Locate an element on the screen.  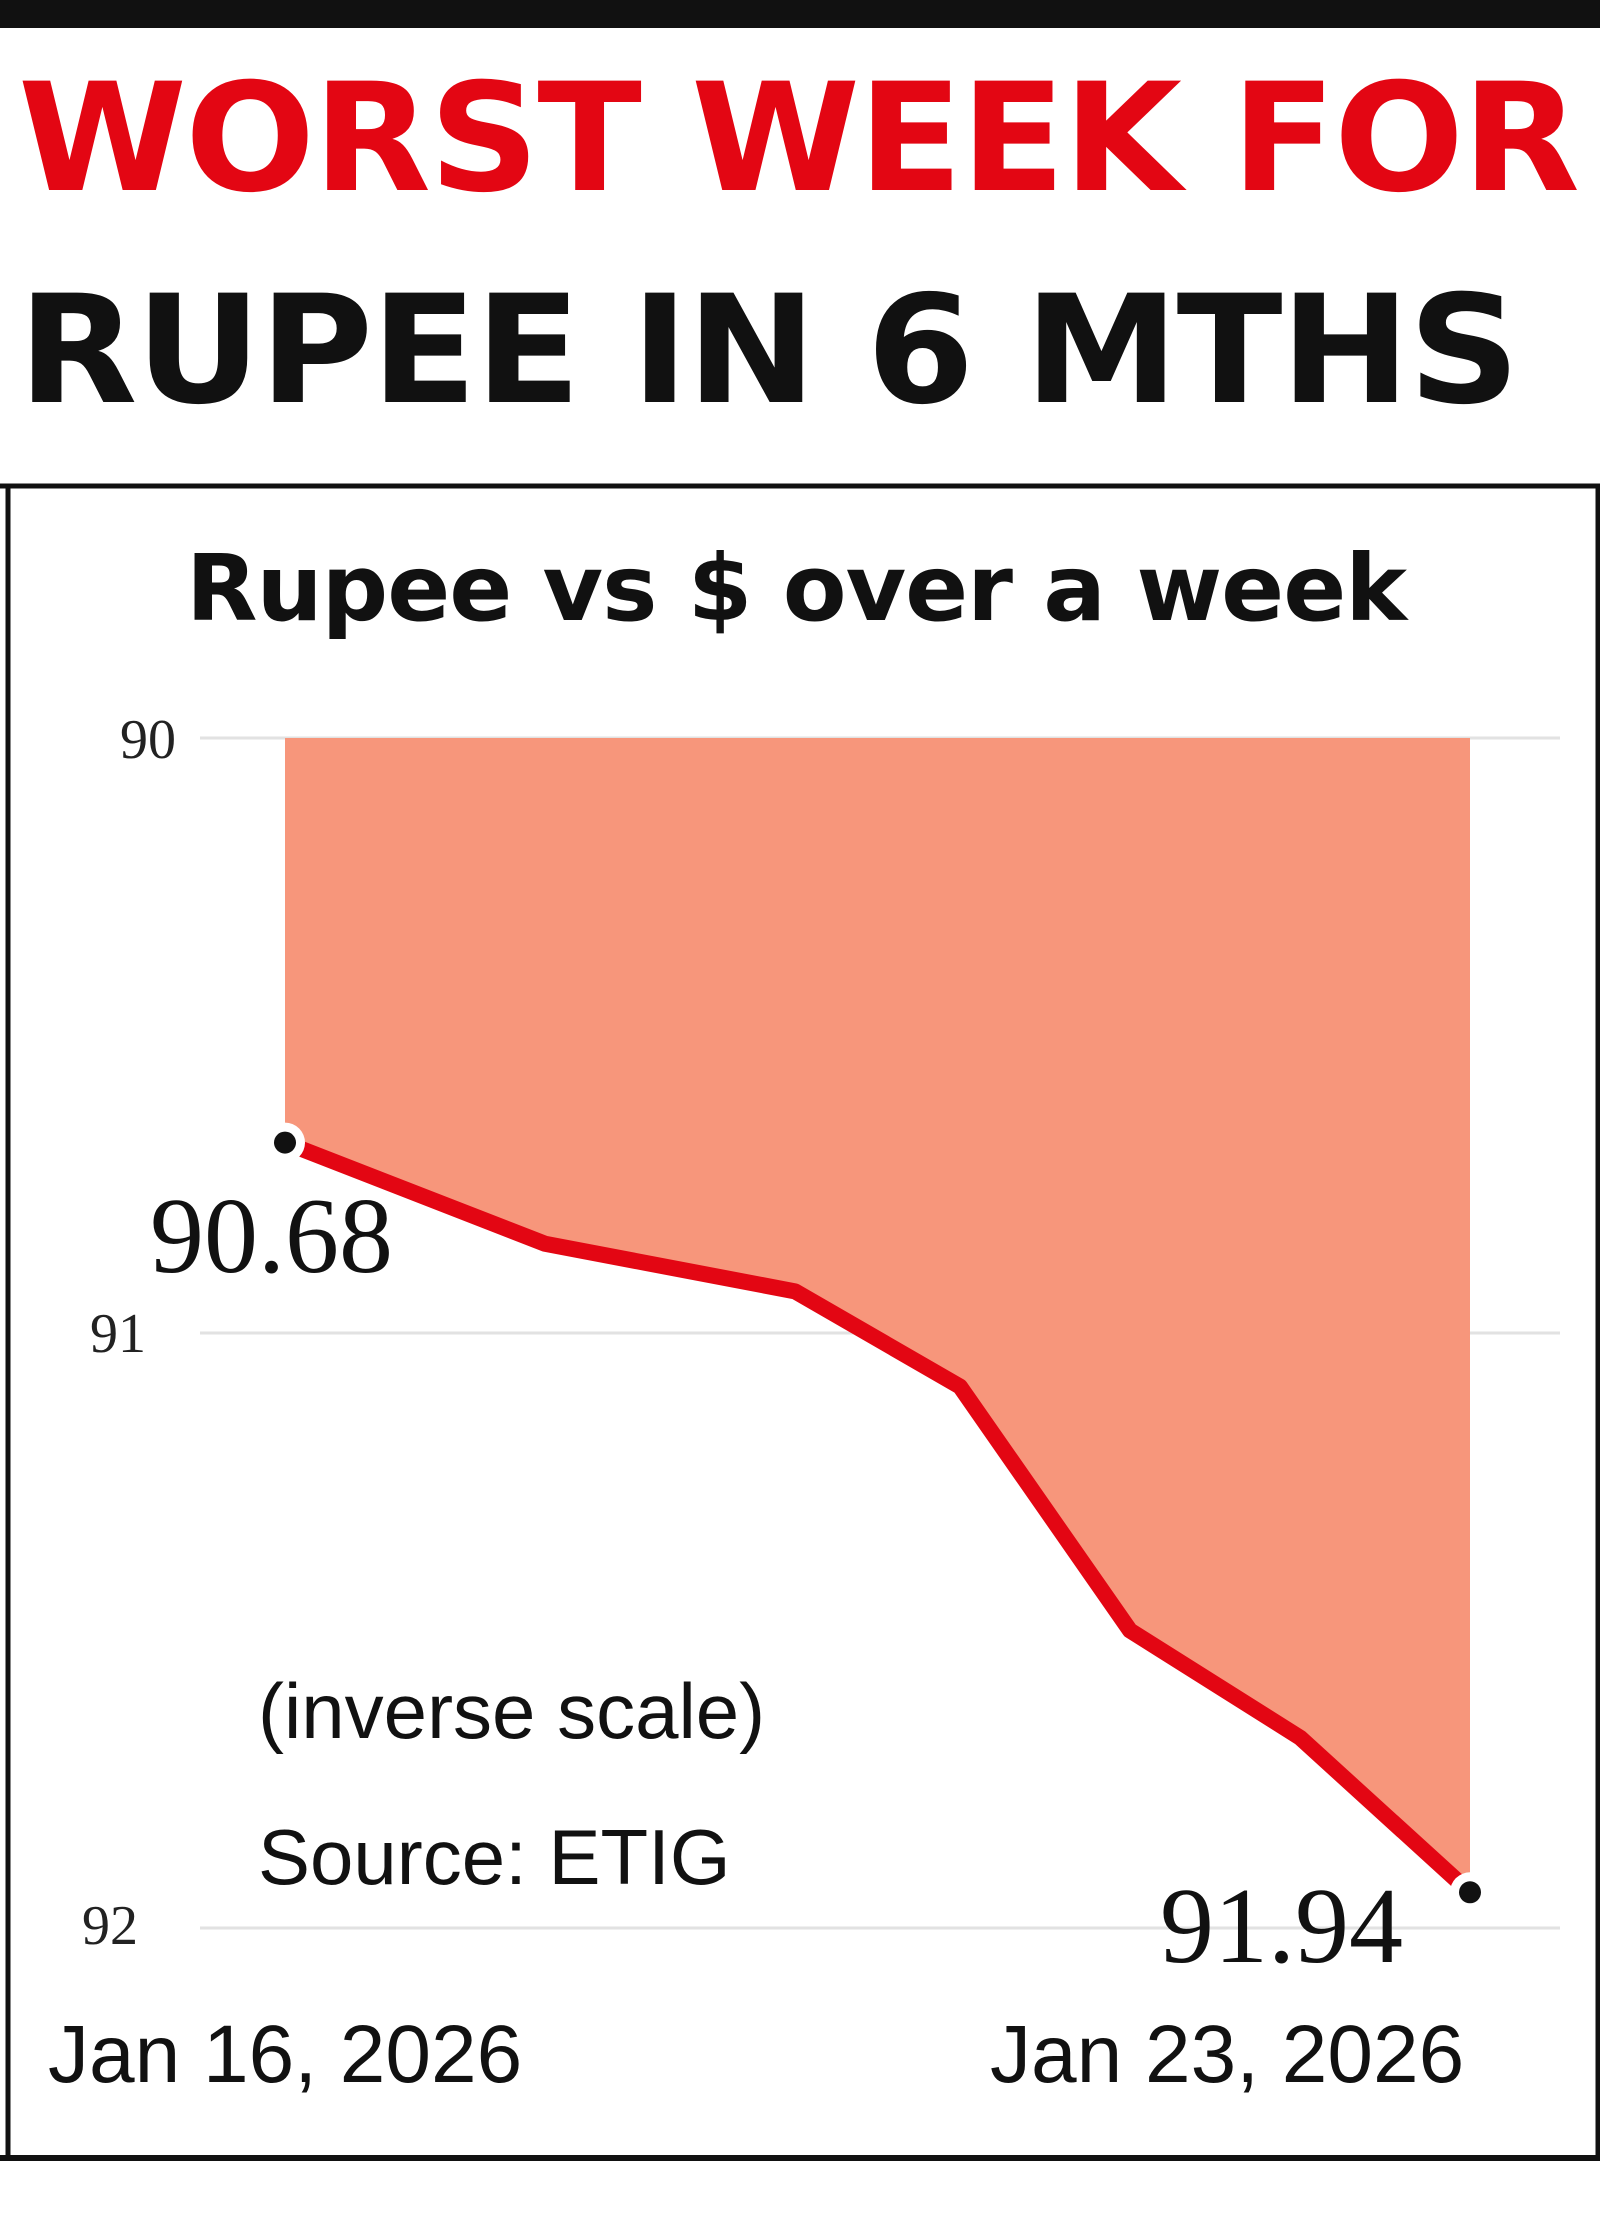
headline-line-1: WORST WEEK FOR is located at coordinates (798, 139).